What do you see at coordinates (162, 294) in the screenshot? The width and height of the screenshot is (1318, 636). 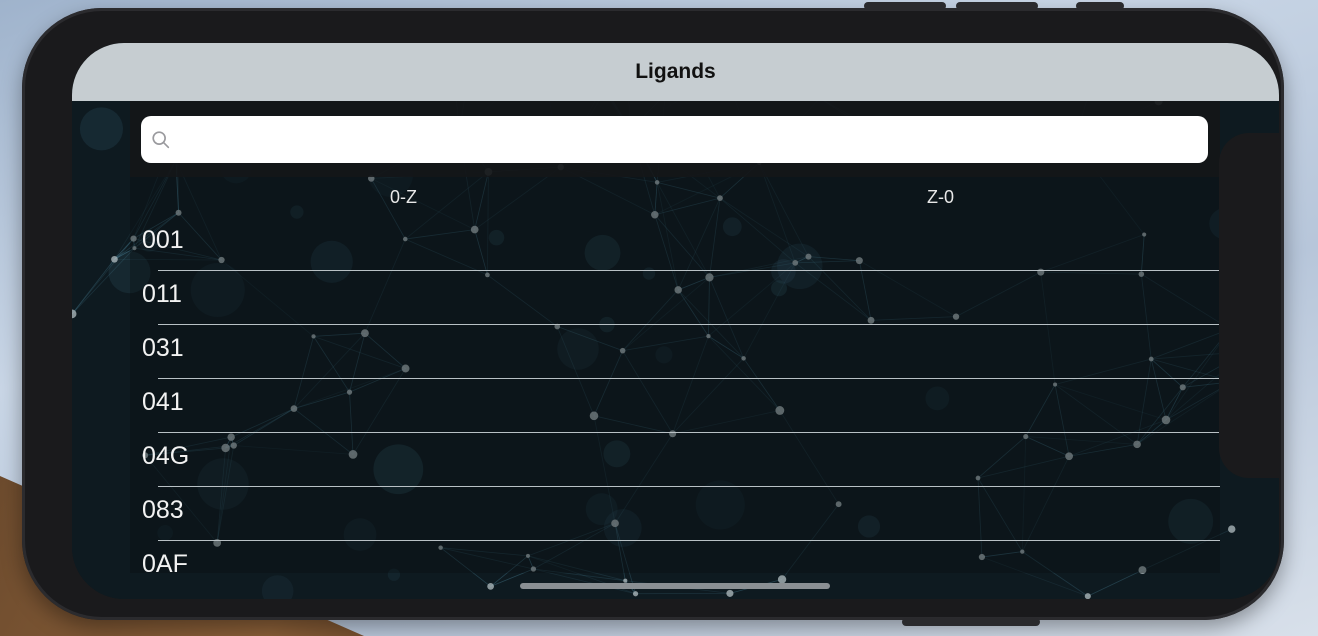 I see `ligand-label: 011` at bounding box center [162, 294].